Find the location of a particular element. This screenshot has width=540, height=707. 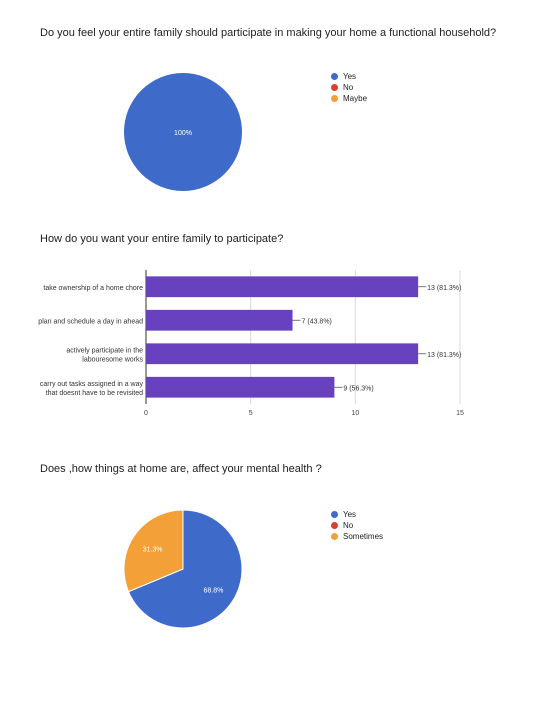

legend-label: Sometimes is located at coordinates (363, 536).